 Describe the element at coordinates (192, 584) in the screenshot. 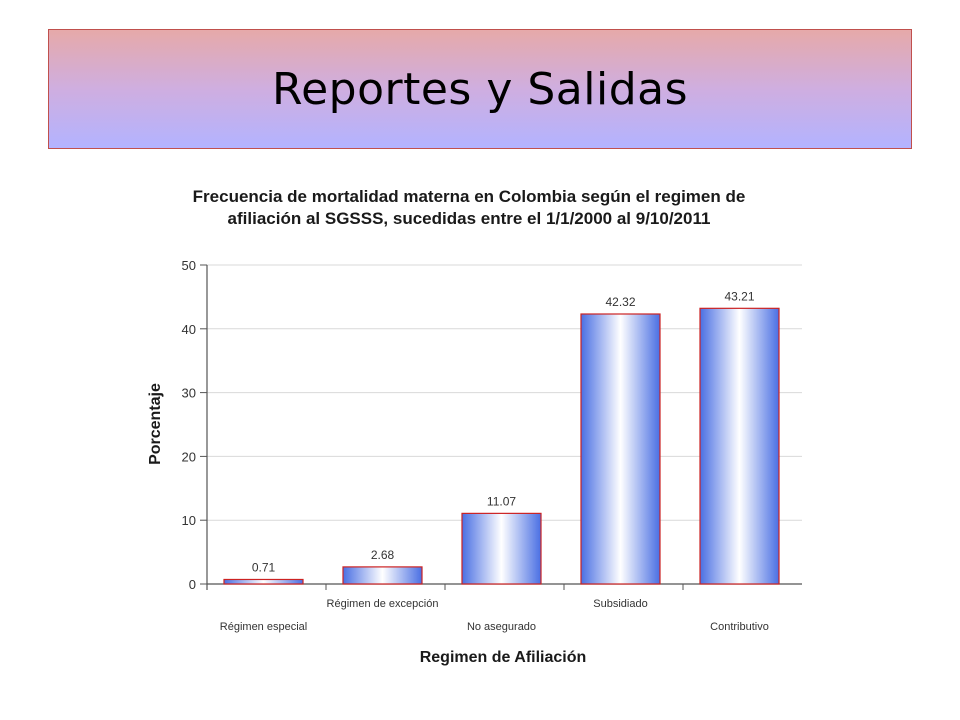

I see `y-tick-label: 0` at that location.